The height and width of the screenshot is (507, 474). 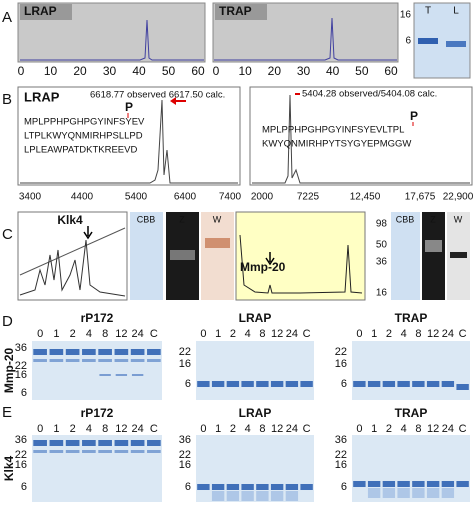 What do you see at coordinates (235, 11) in the screenshot?
I see `chromatogram-title: TRAP` at bounding box center [235, 11].